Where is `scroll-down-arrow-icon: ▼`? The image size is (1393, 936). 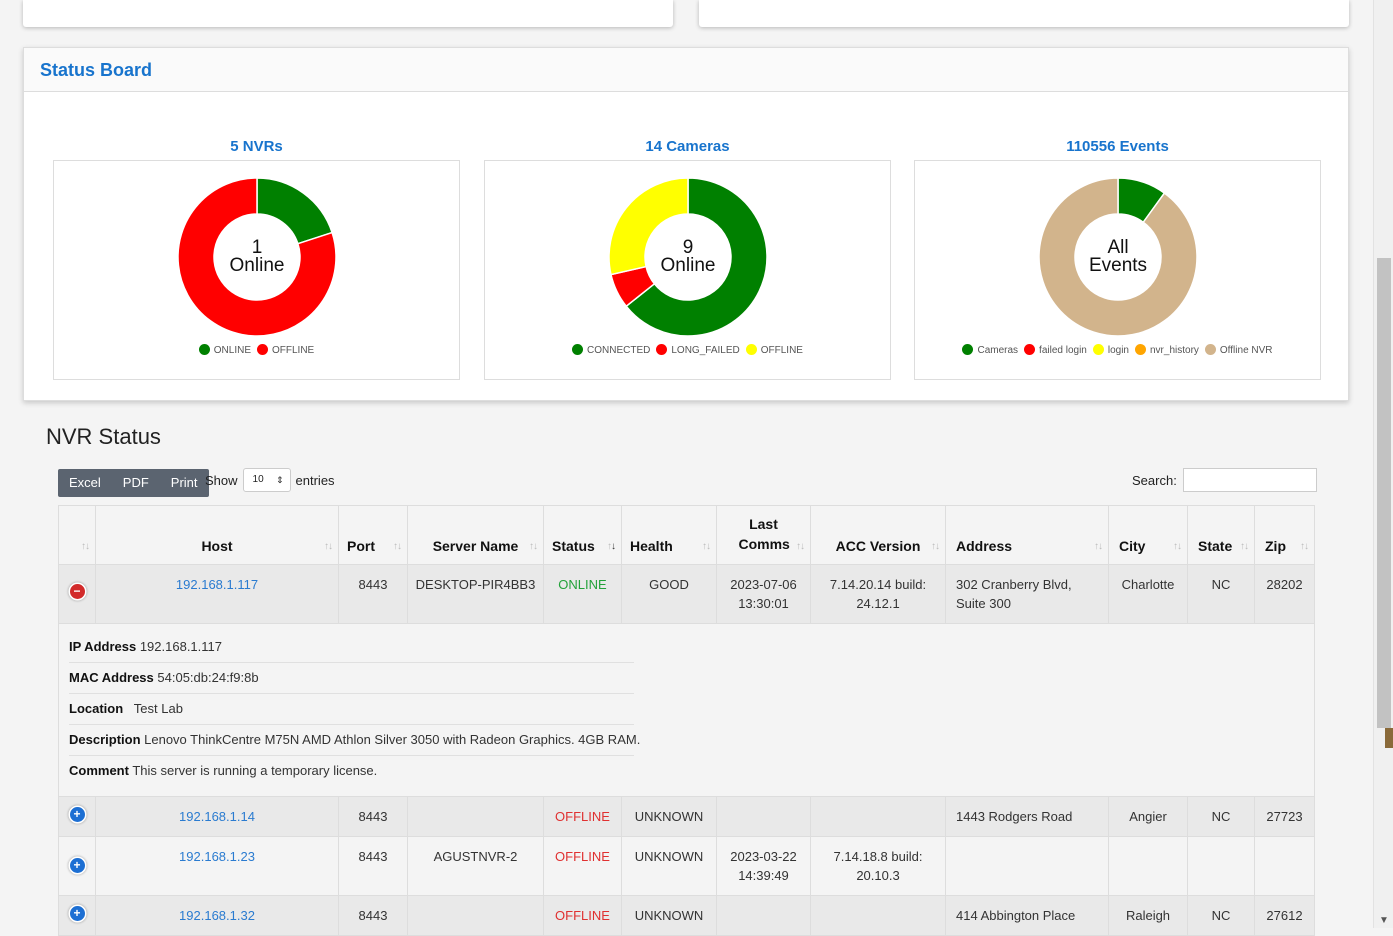 scroll-down-arrow-icon: ▼ is located at coordinates (1384, 920).